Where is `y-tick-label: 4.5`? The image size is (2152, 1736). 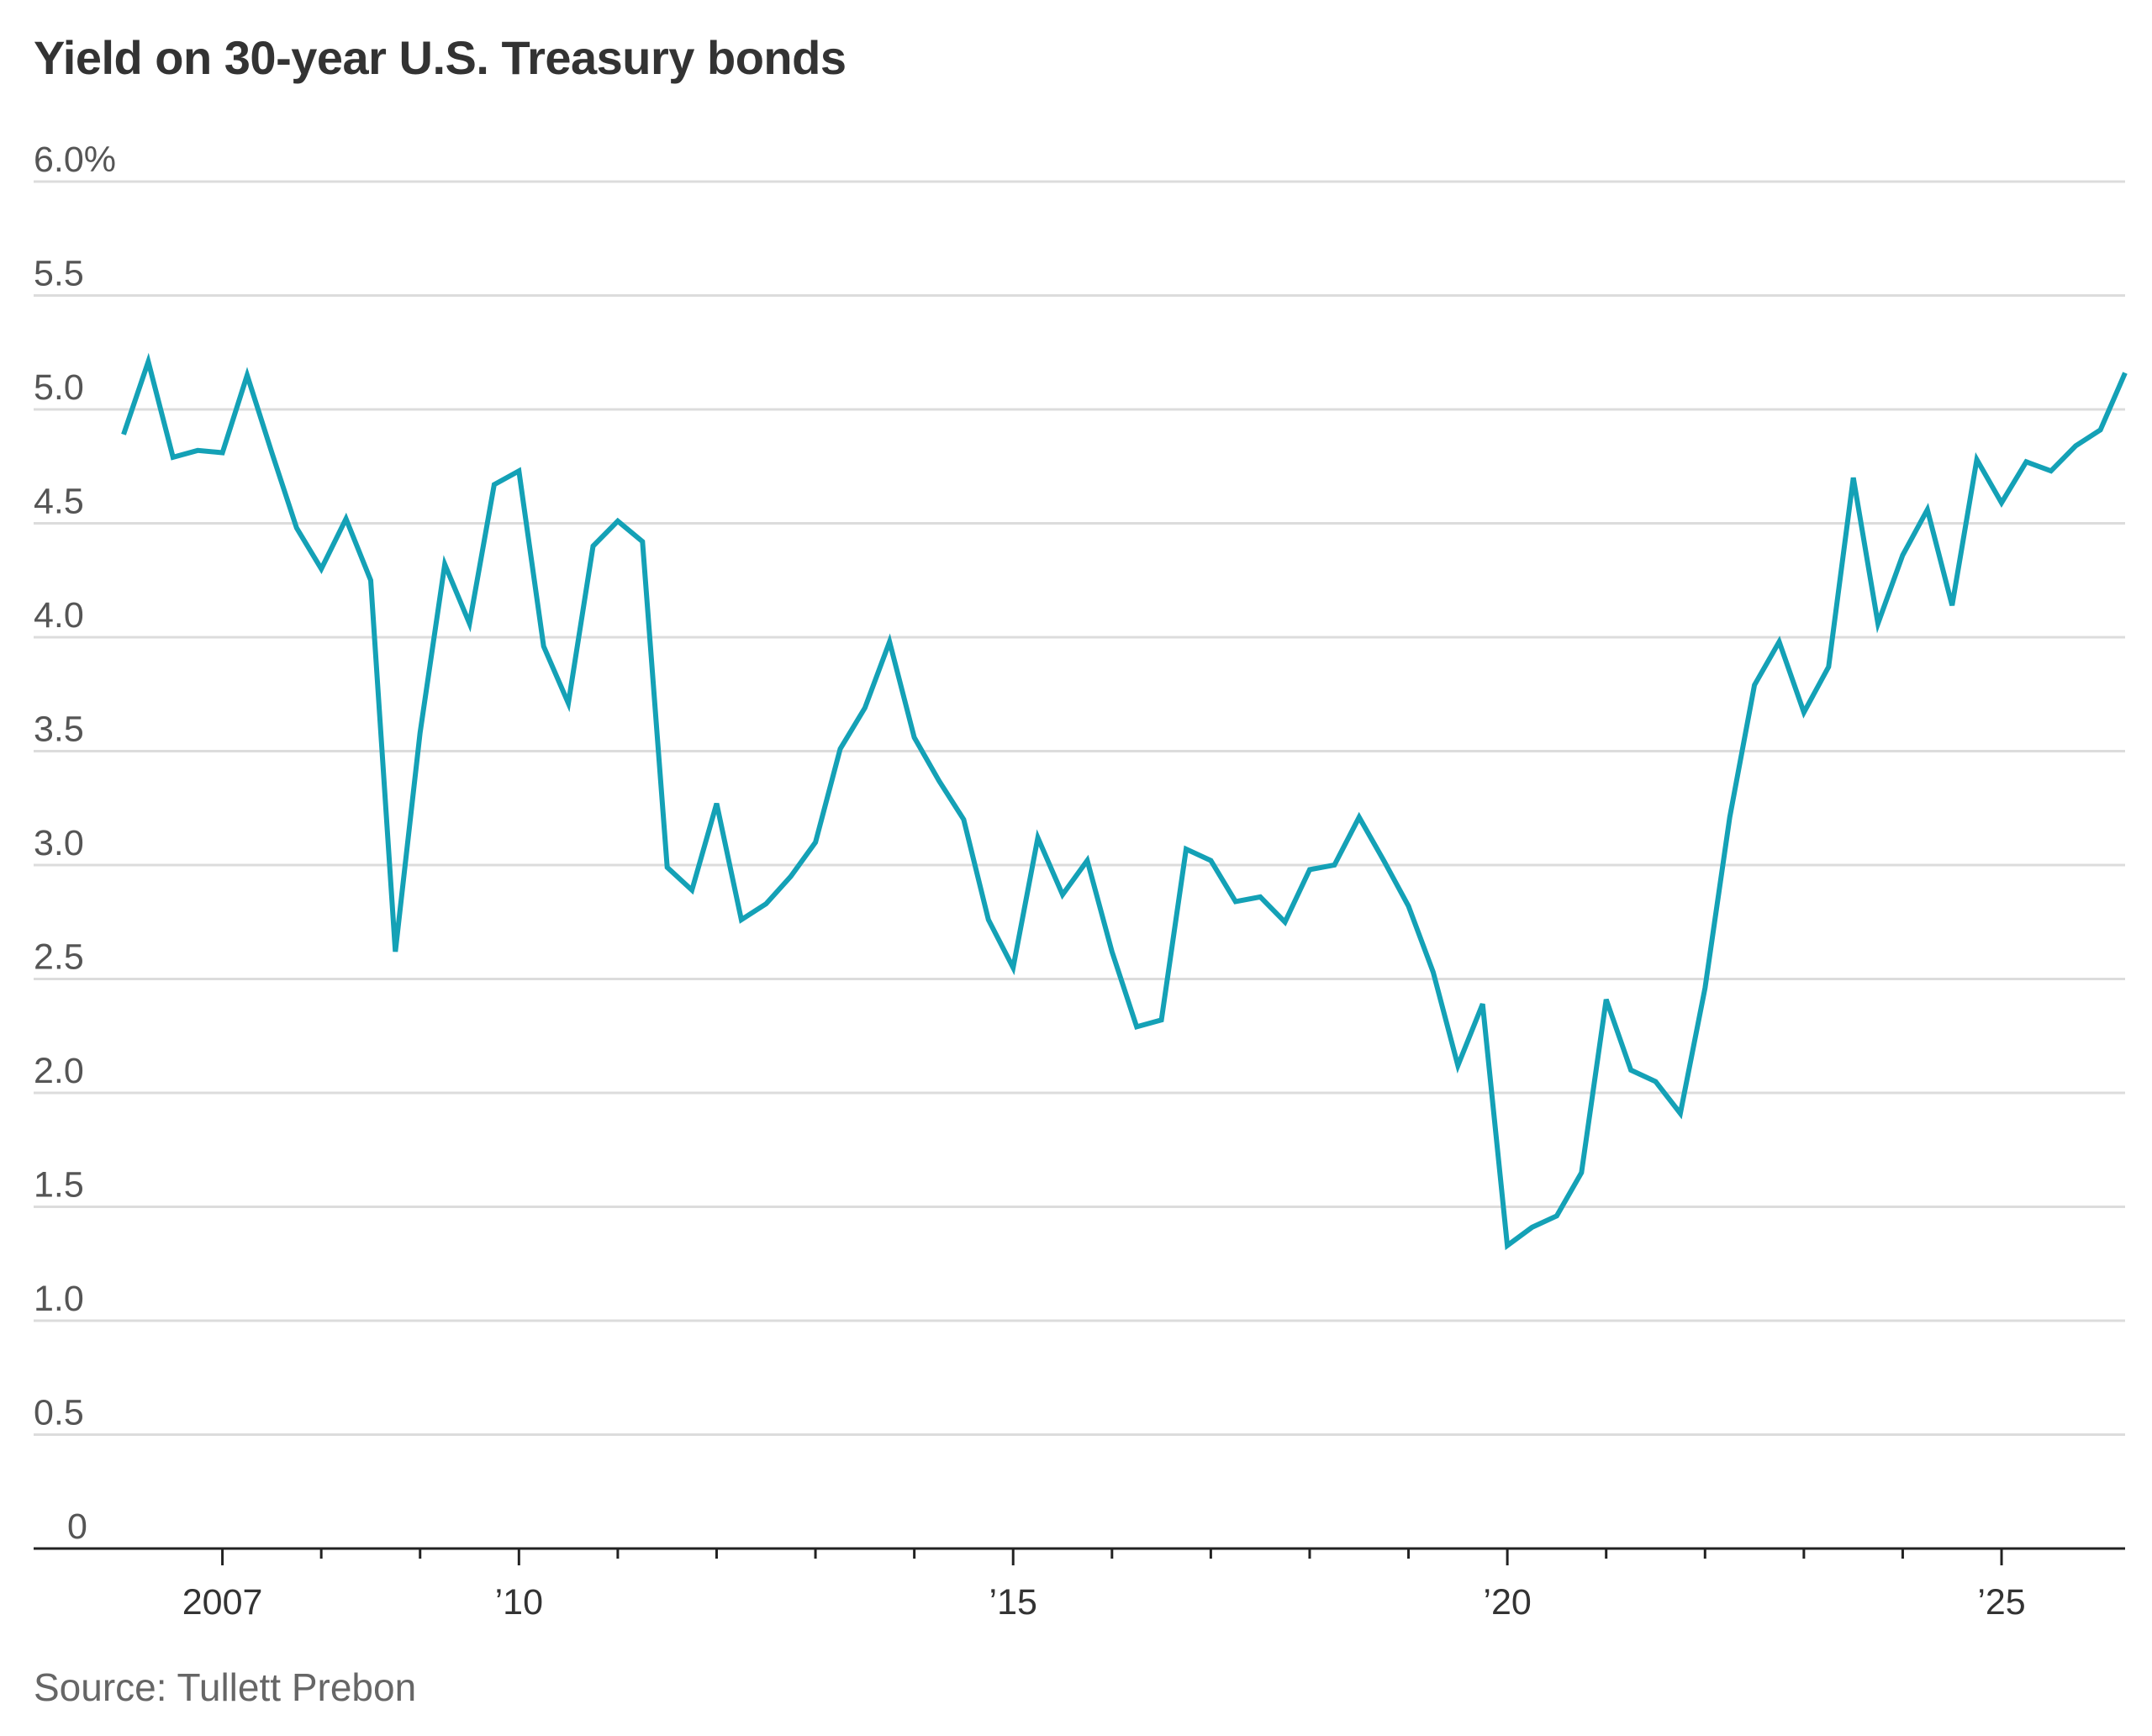 y-tick-label: 4.5 is located at coordinates (59, 502).